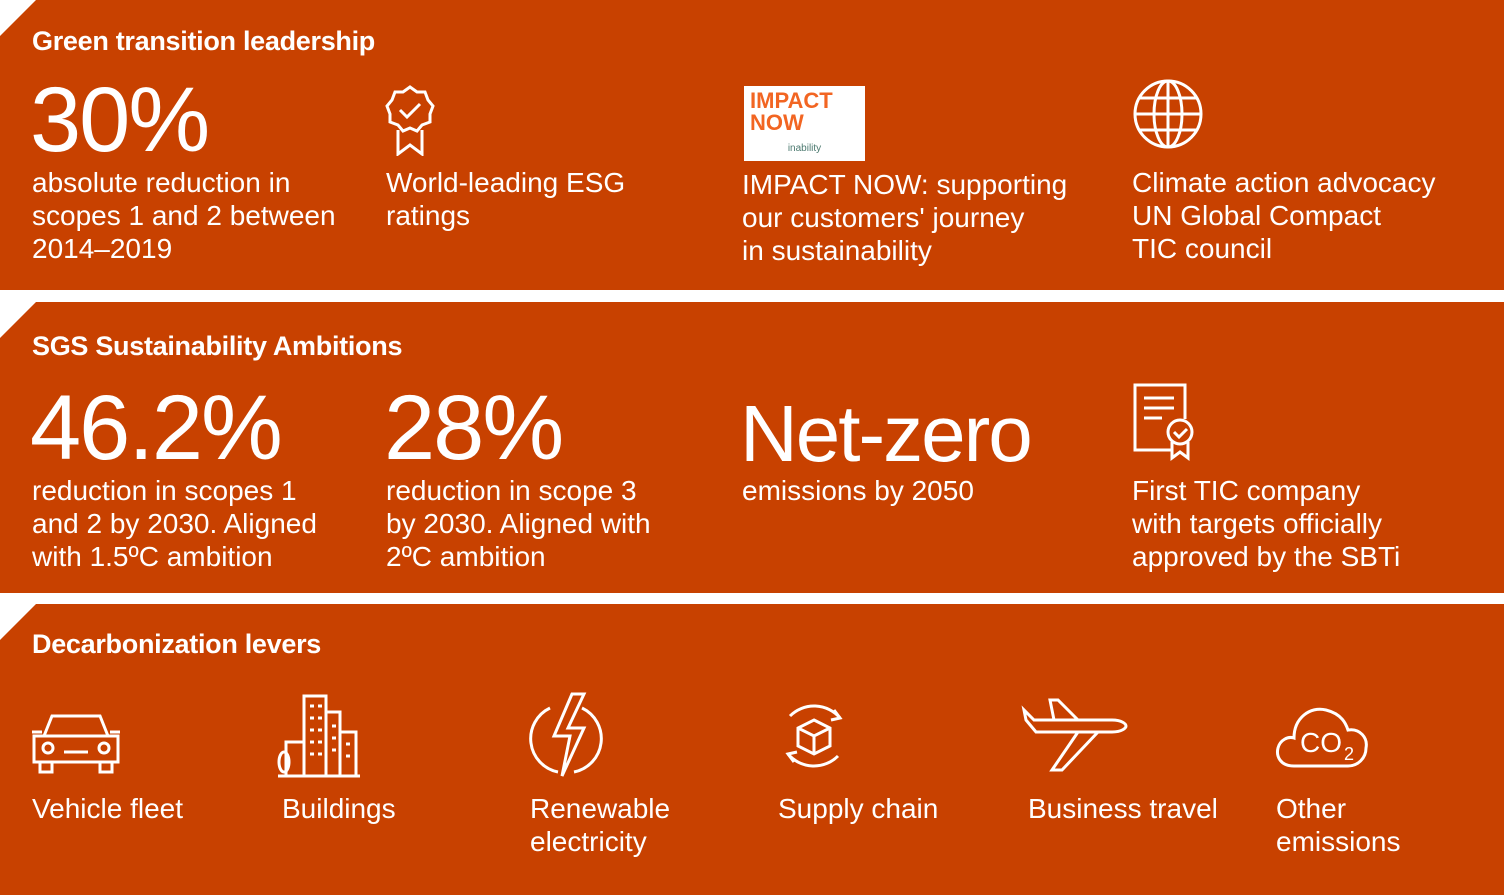  What do you see at coordinates (566, 737) in the screenshot?
I see `lightning-icon` at bounding box center [566, 737].